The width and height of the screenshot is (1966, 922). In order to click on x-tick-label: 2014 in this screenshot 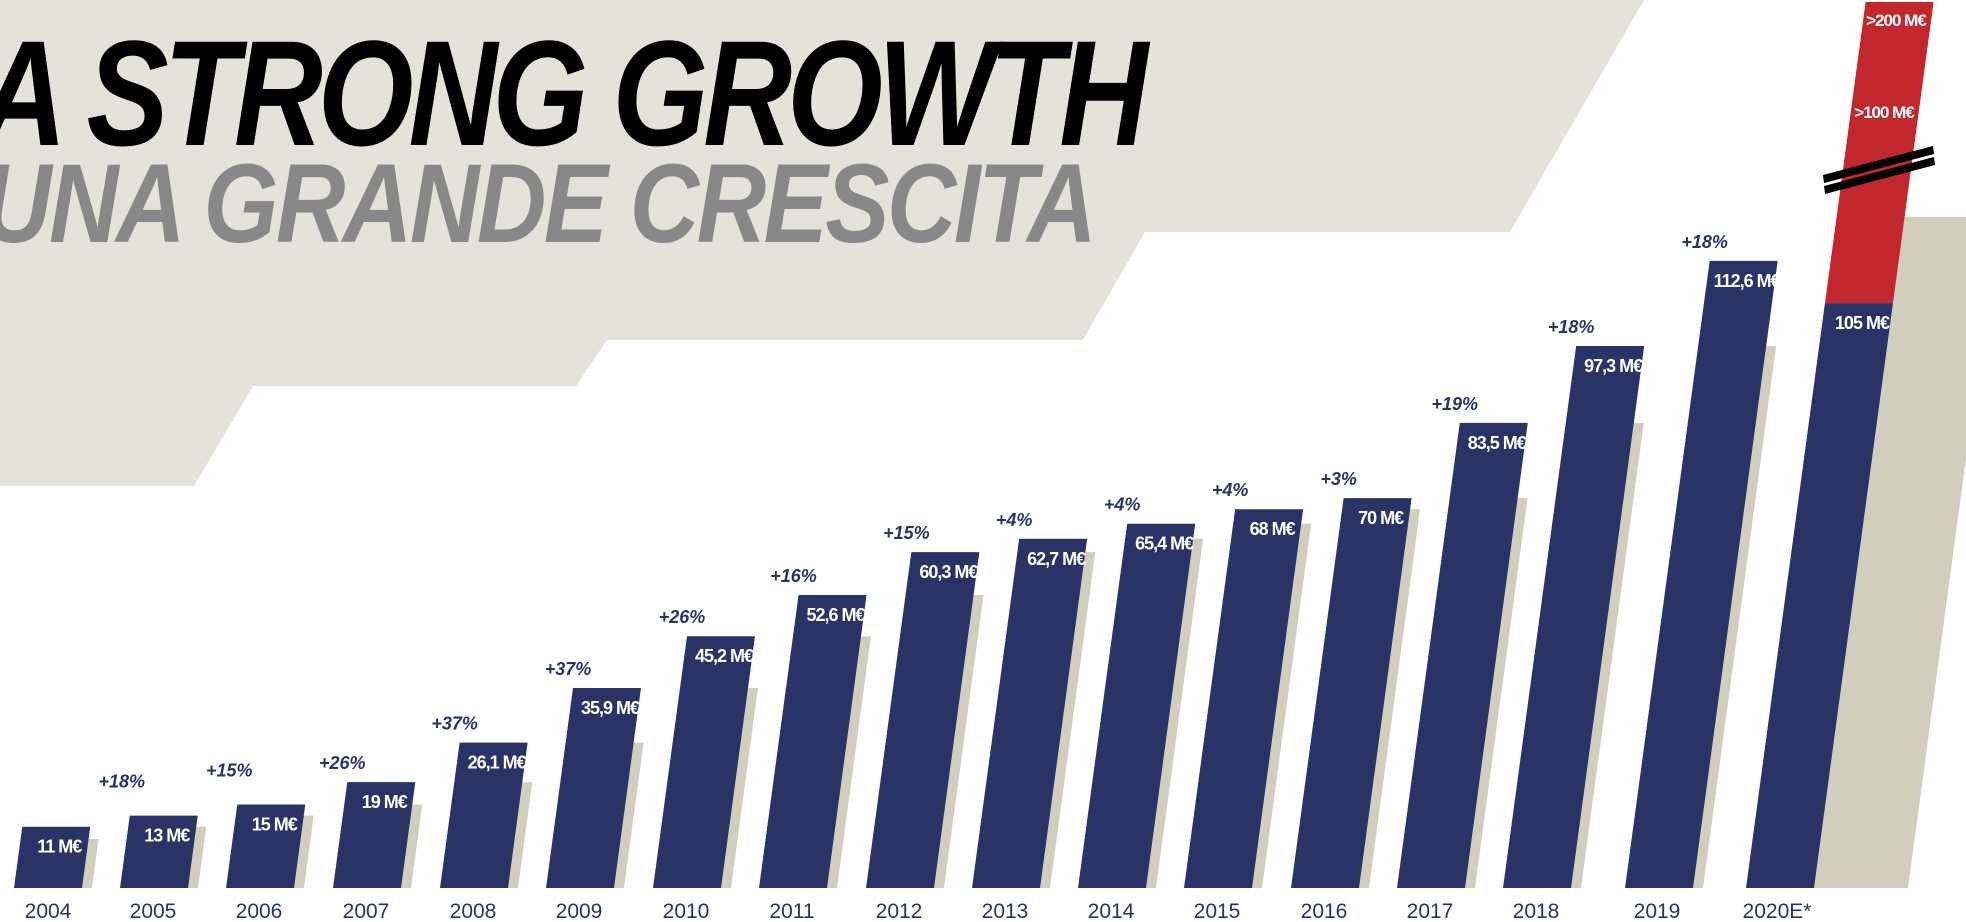, I will do `click(1111, 911)`.